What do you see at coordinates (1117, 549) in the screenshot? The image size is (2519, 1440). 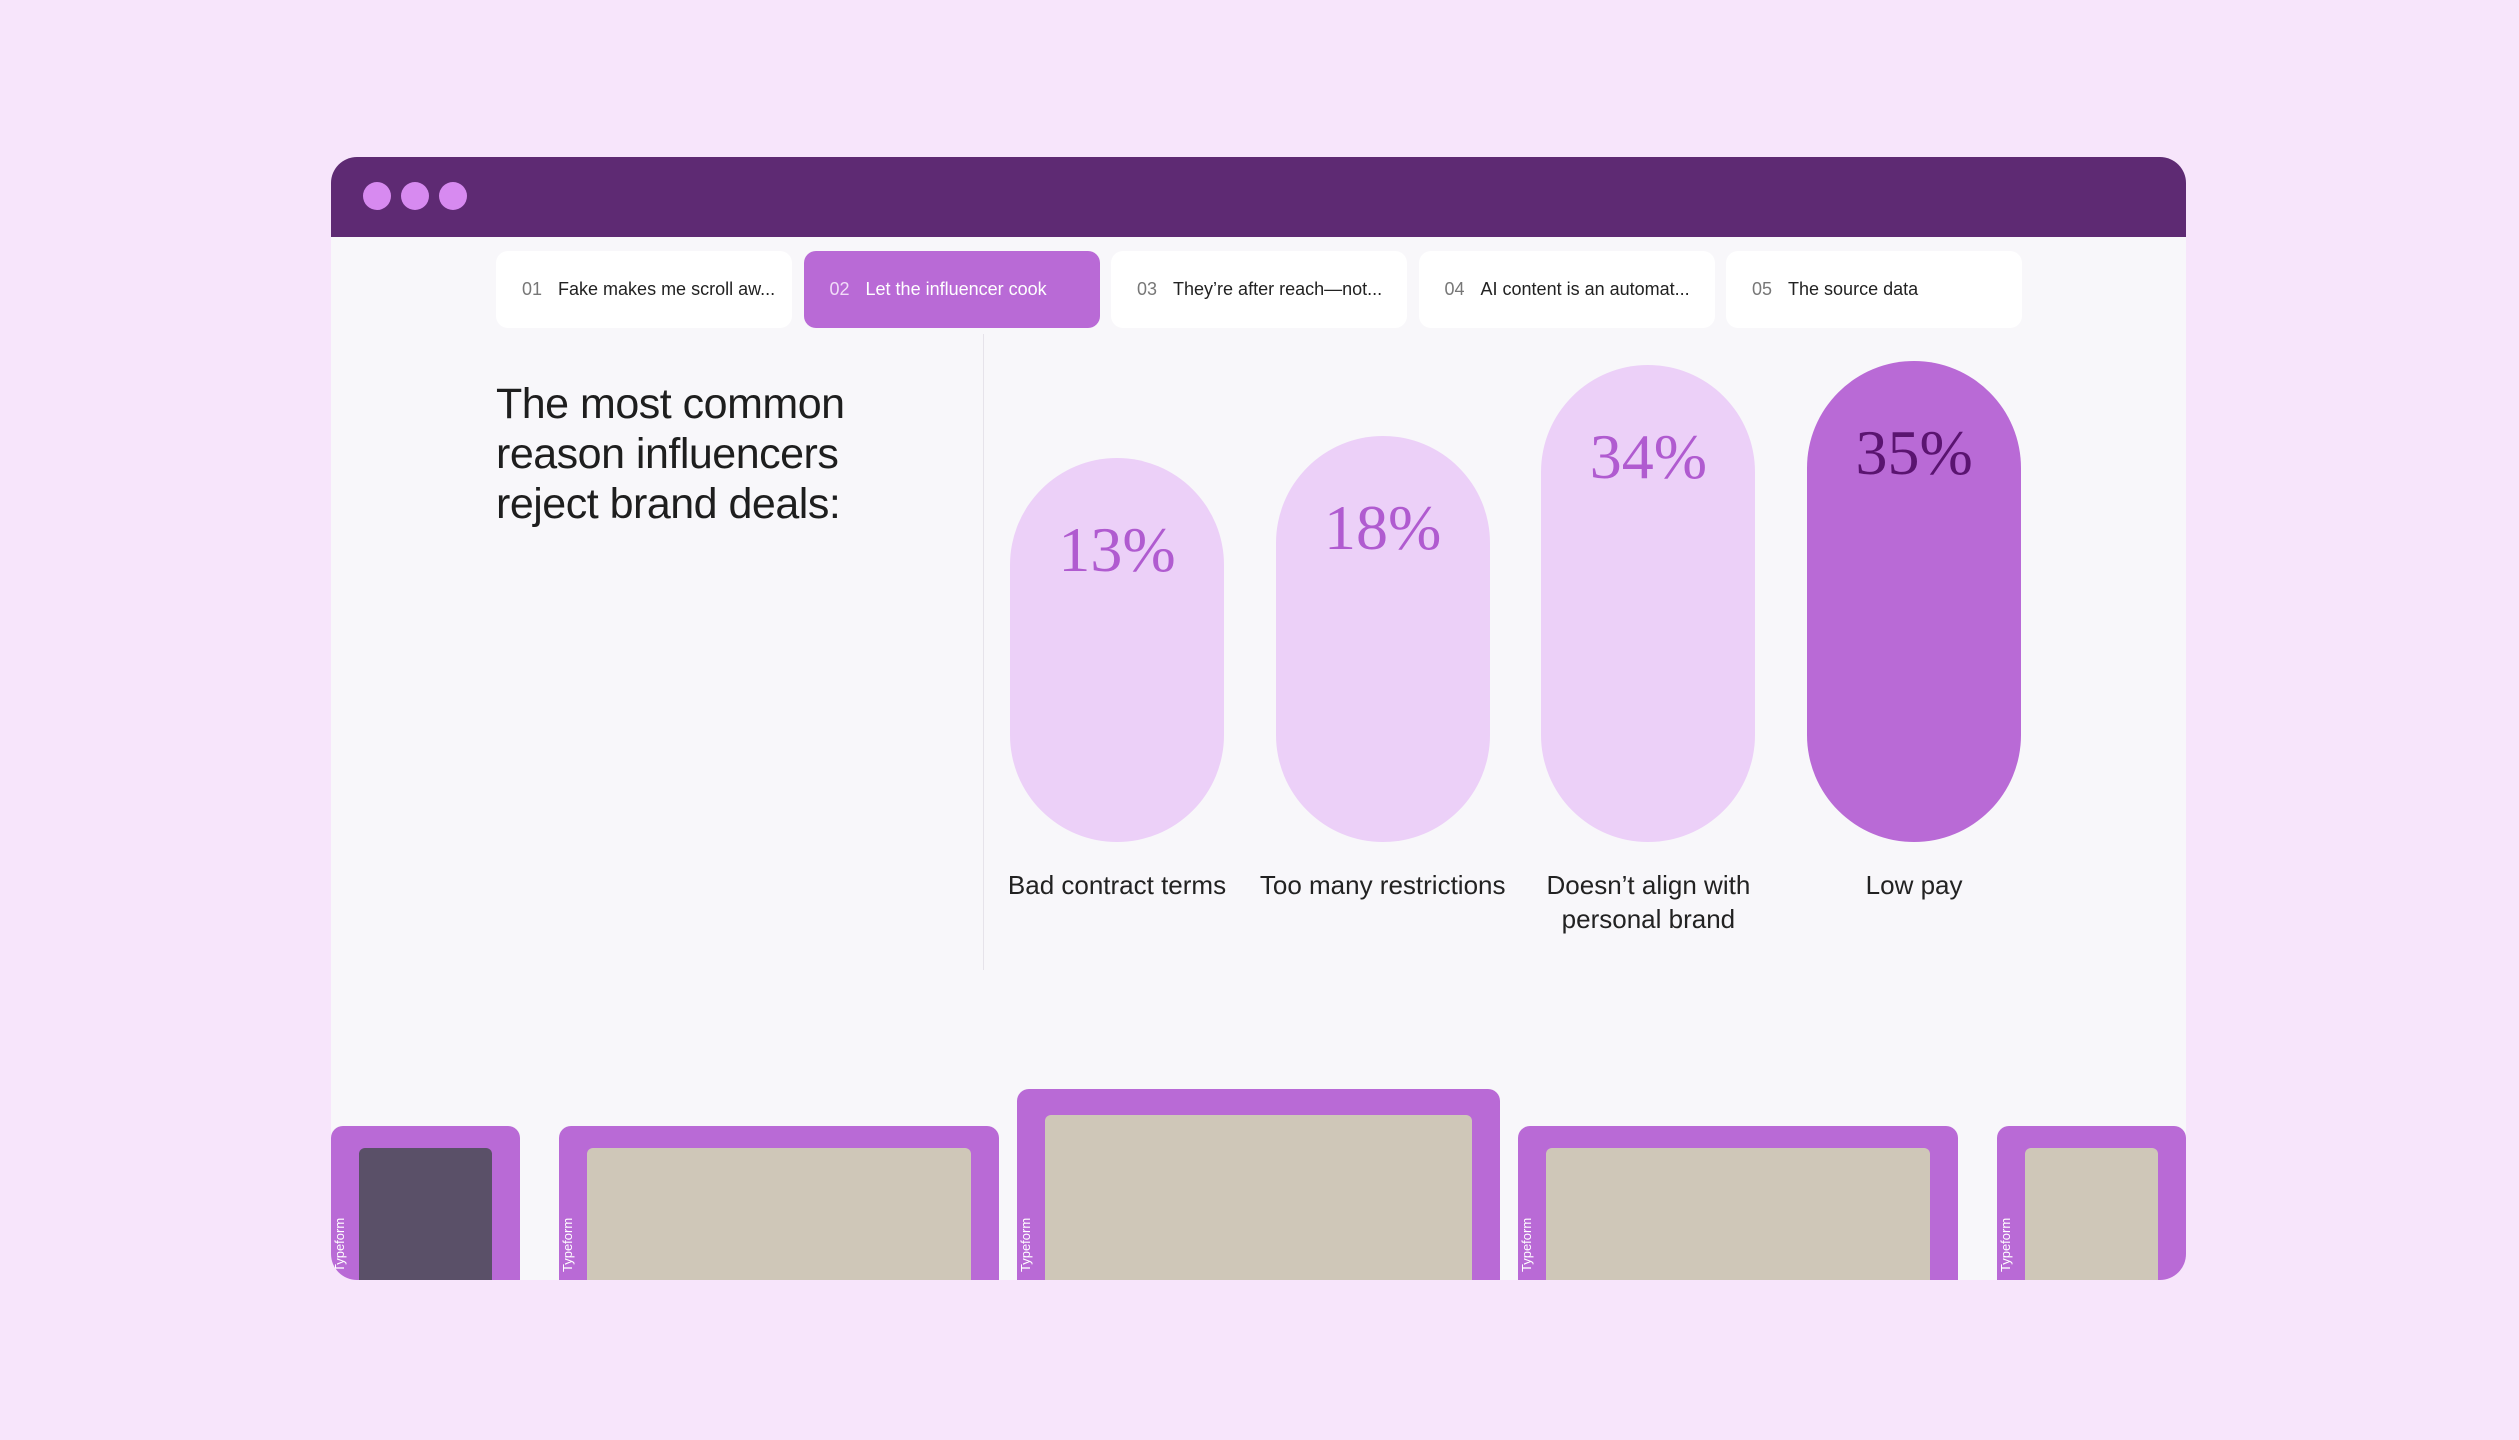 I see `value-label: 13%` at bounding box center [1117, 549].